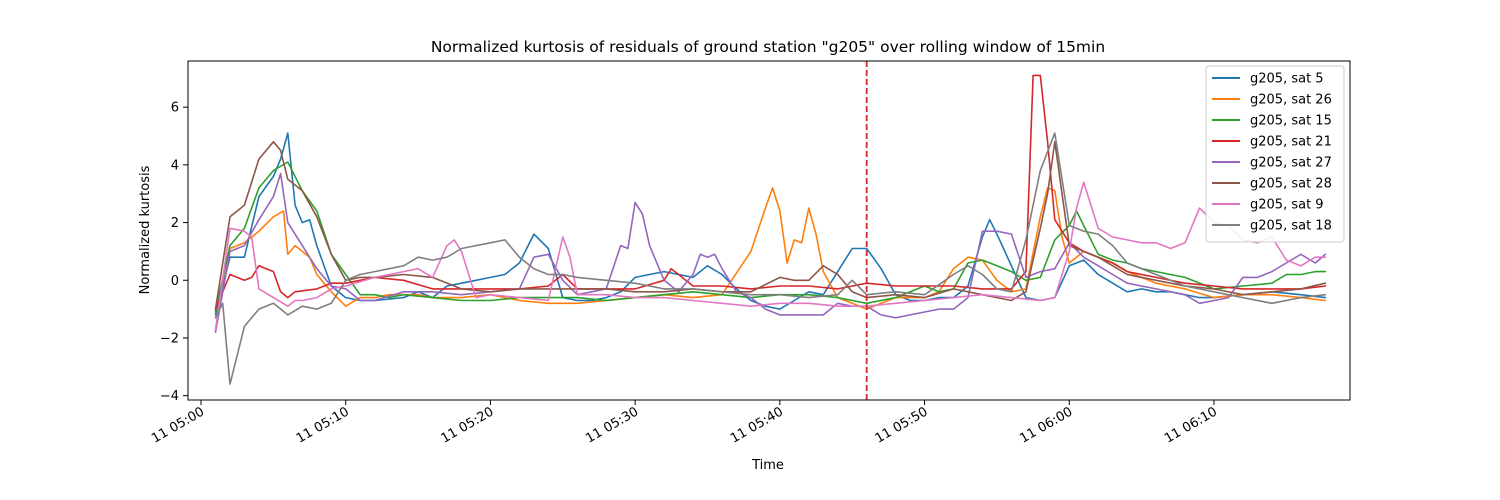 The width and height of the screenshot is (1500, 500). What do you see at coordinates (1291, 226) in the screenshot?
I see `legend-label: g205, sat 18` at bounding box center [1291, 226].